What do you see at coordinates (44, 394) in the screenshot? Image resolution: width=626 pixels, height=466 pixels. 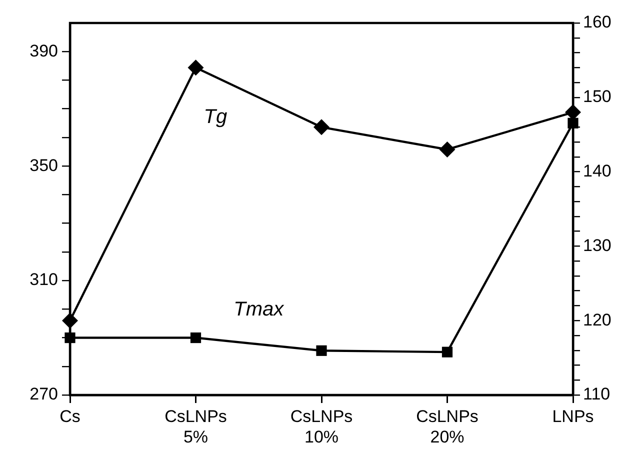 I see `y-tick-label: 270` at bounding box center [44, 394].